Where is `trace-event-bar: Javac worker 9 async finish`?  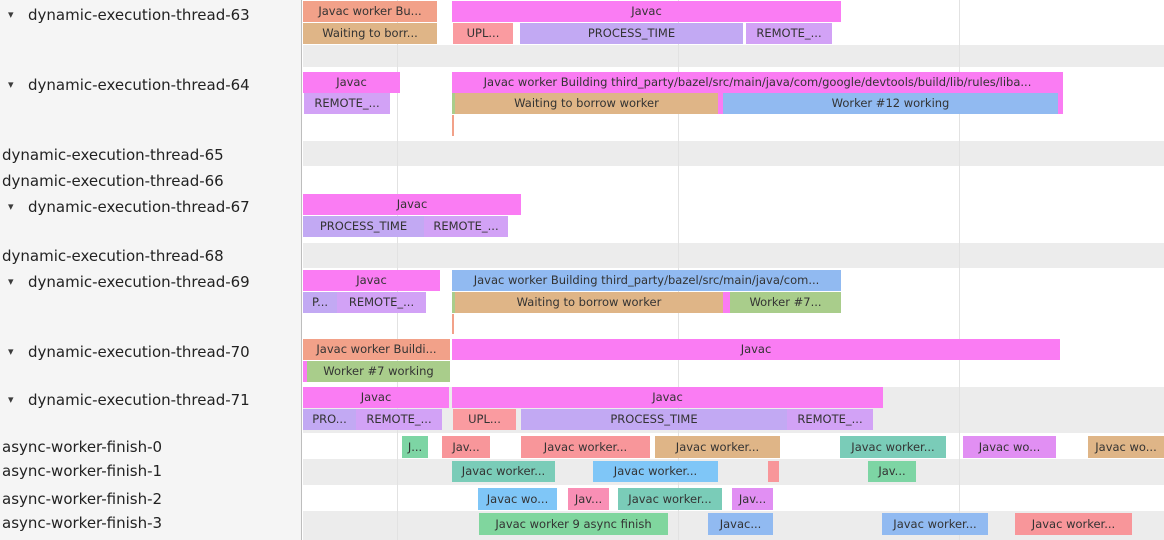 trace-event-bar: Javac worker 9 async finish is located at coordinates (573, 524).